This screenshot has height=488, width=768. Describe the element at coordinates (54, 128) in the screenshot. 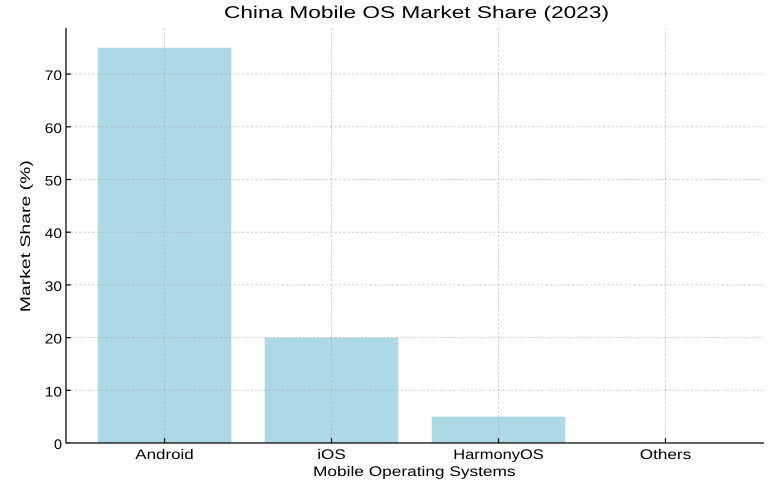

I see `svg-text: 60` at that location.